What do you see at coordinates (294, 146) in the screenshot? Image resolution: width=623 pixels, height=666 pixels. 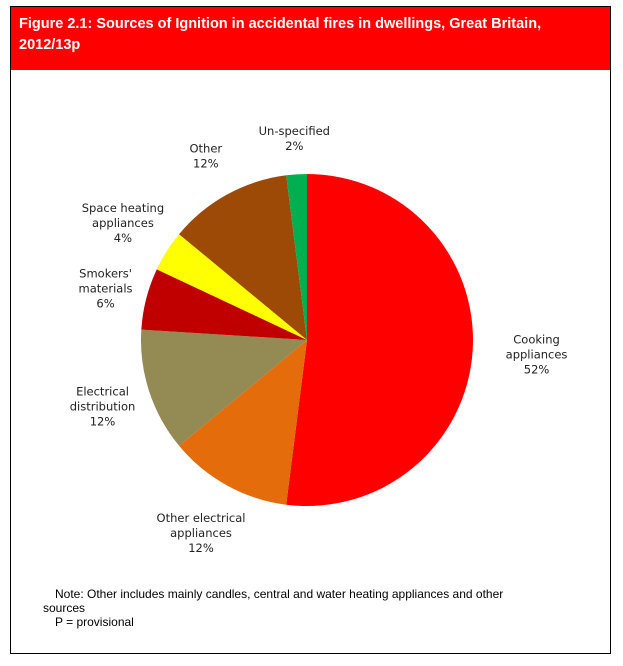 I see `slice-value-label: 2%` at bounding box center [294, 146].